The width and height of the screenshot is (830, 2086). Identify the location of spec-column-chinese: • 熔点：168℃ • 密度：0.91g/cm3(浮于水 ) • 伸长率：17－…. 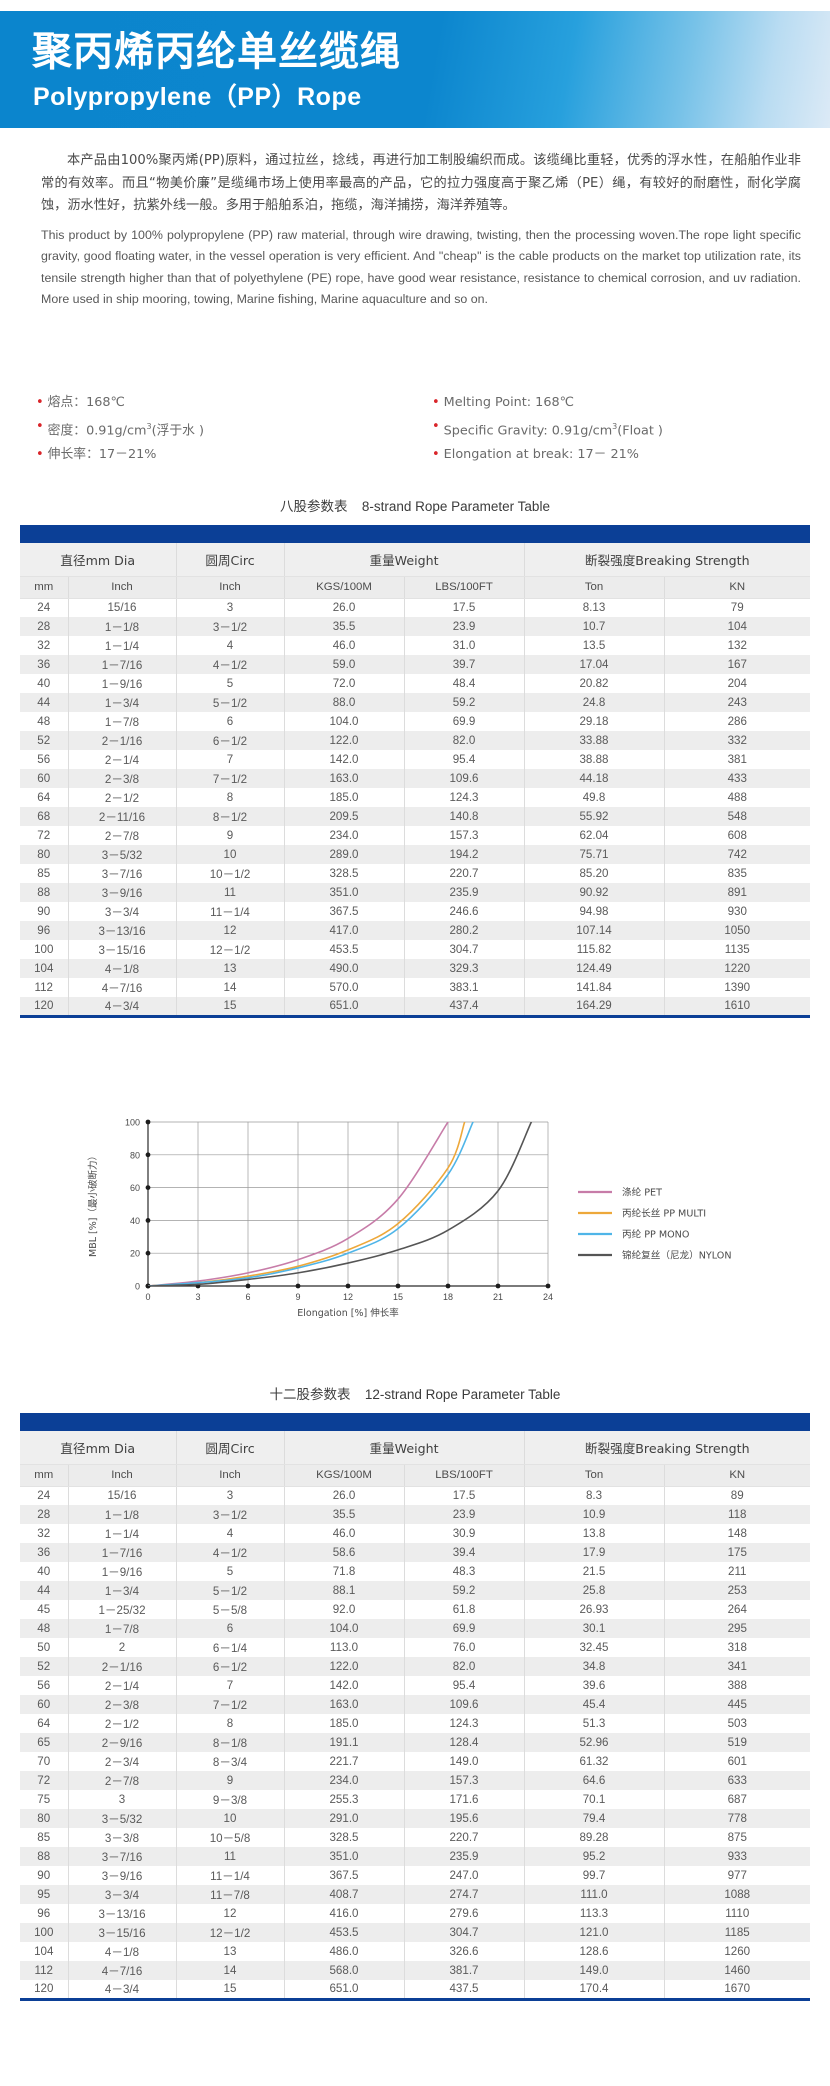
(226, 430).